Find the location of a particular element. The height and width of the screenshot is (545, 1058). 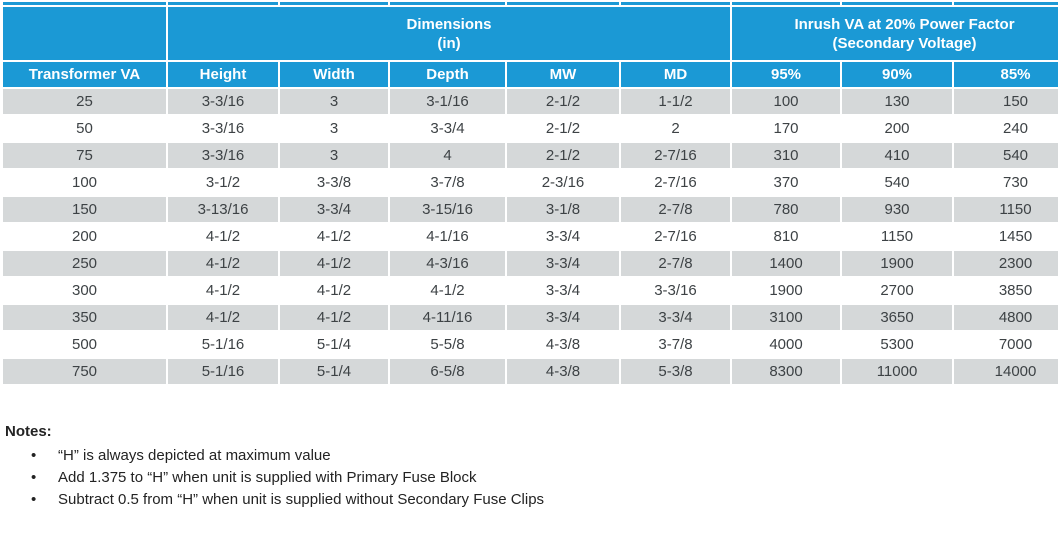

table-cell: 300 is located at coordinates (84, 290).